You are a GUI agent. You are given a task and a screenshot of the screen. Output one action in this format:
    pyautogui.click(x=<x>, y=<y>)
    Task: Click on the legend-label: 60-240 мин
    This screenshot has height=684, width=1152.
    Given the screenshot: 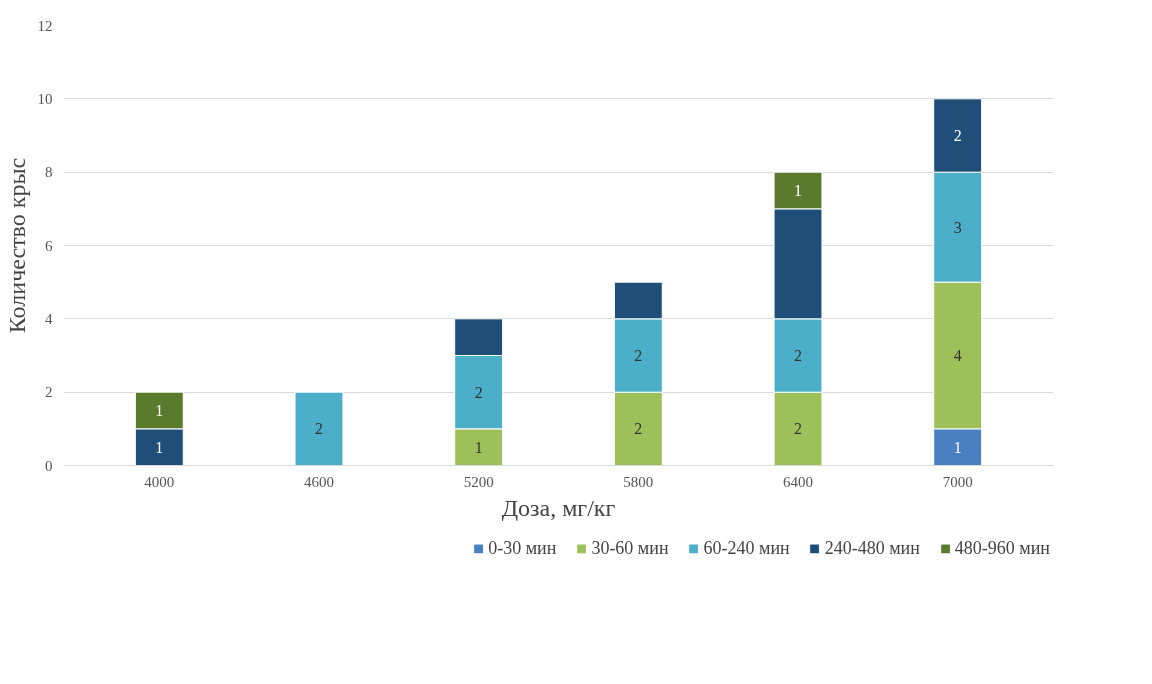 What is the action you would take?
    pyautogui.click(x=746, y=548)
    